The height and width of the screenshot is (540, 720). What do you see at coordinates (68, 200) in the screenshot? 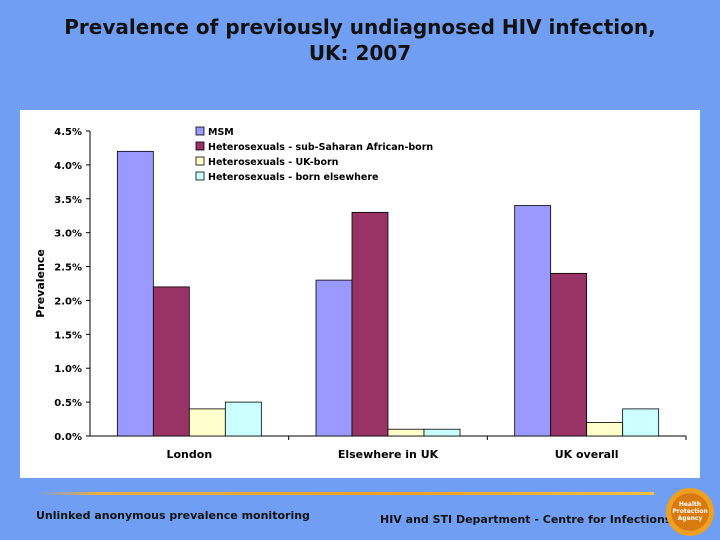
I see `y-tick-label: 3.5%` at bounding box center [68, 200].